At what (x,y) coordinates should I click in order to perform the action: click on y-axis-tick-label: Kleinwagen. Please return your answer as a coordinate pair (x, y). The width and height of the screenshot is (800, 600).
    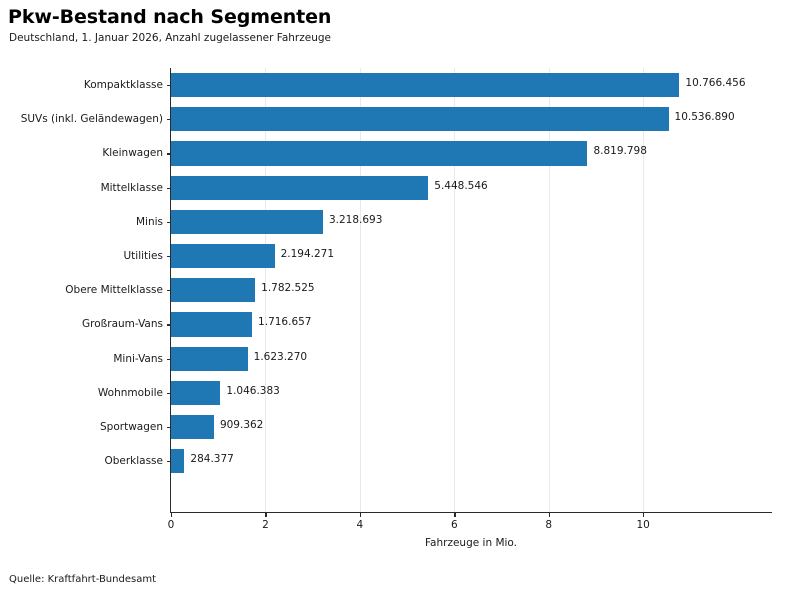
    Looking at the image, I should click on (132, 153).